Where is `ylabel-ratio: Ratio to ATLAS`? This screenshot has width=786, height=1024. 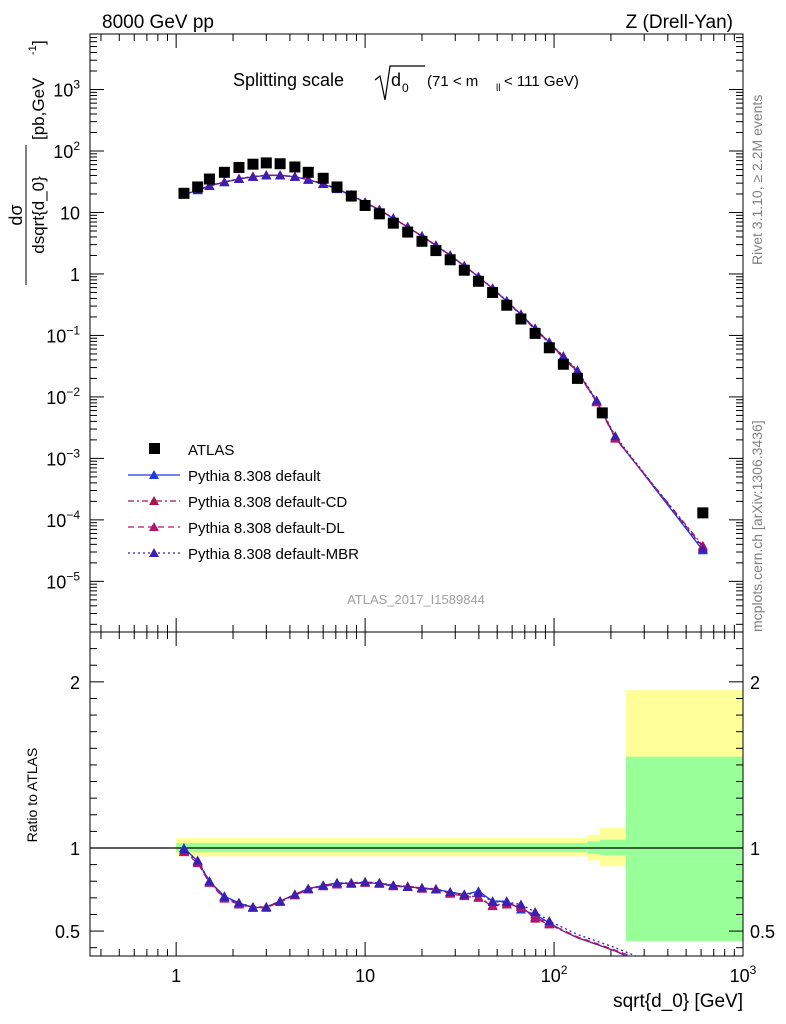 ylabel-ratio: Ratio to ATLAS is located at coordinates (32, 795).